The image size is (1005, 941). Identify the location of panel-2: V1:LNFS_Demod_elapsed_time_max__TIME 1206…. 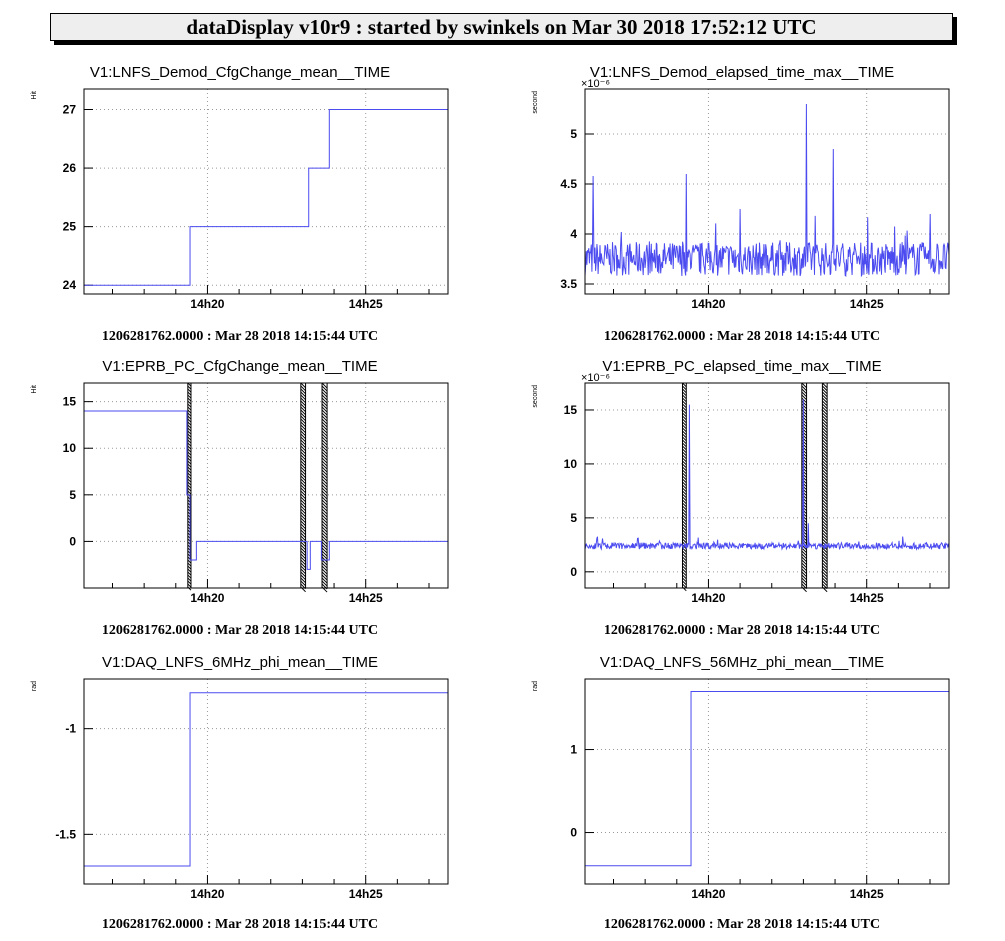
(741, 204).